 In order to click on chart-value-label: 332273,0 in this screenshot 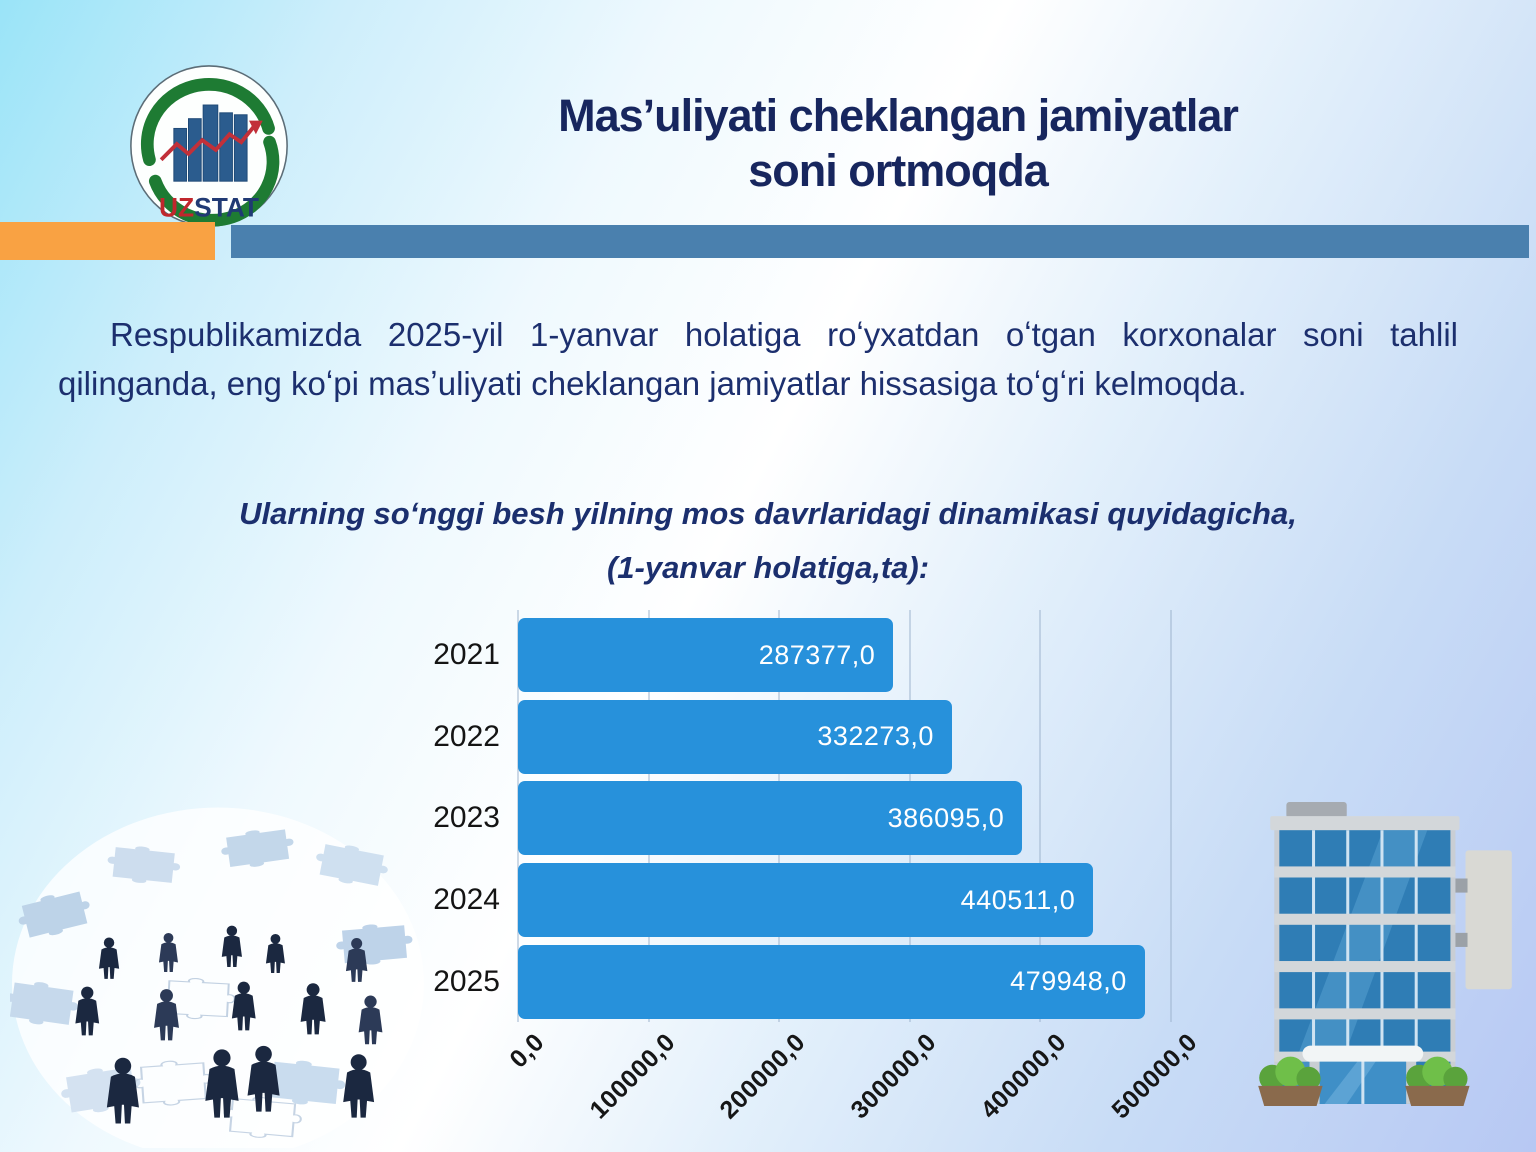, I will do `click(875, 736)`.